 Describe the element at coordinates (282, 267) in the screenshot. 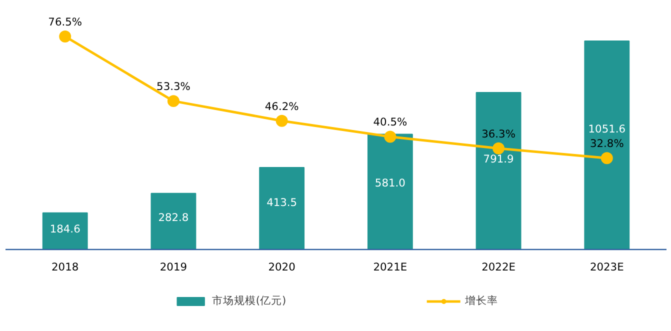

I see `x-tick-label: 2020` at that location.